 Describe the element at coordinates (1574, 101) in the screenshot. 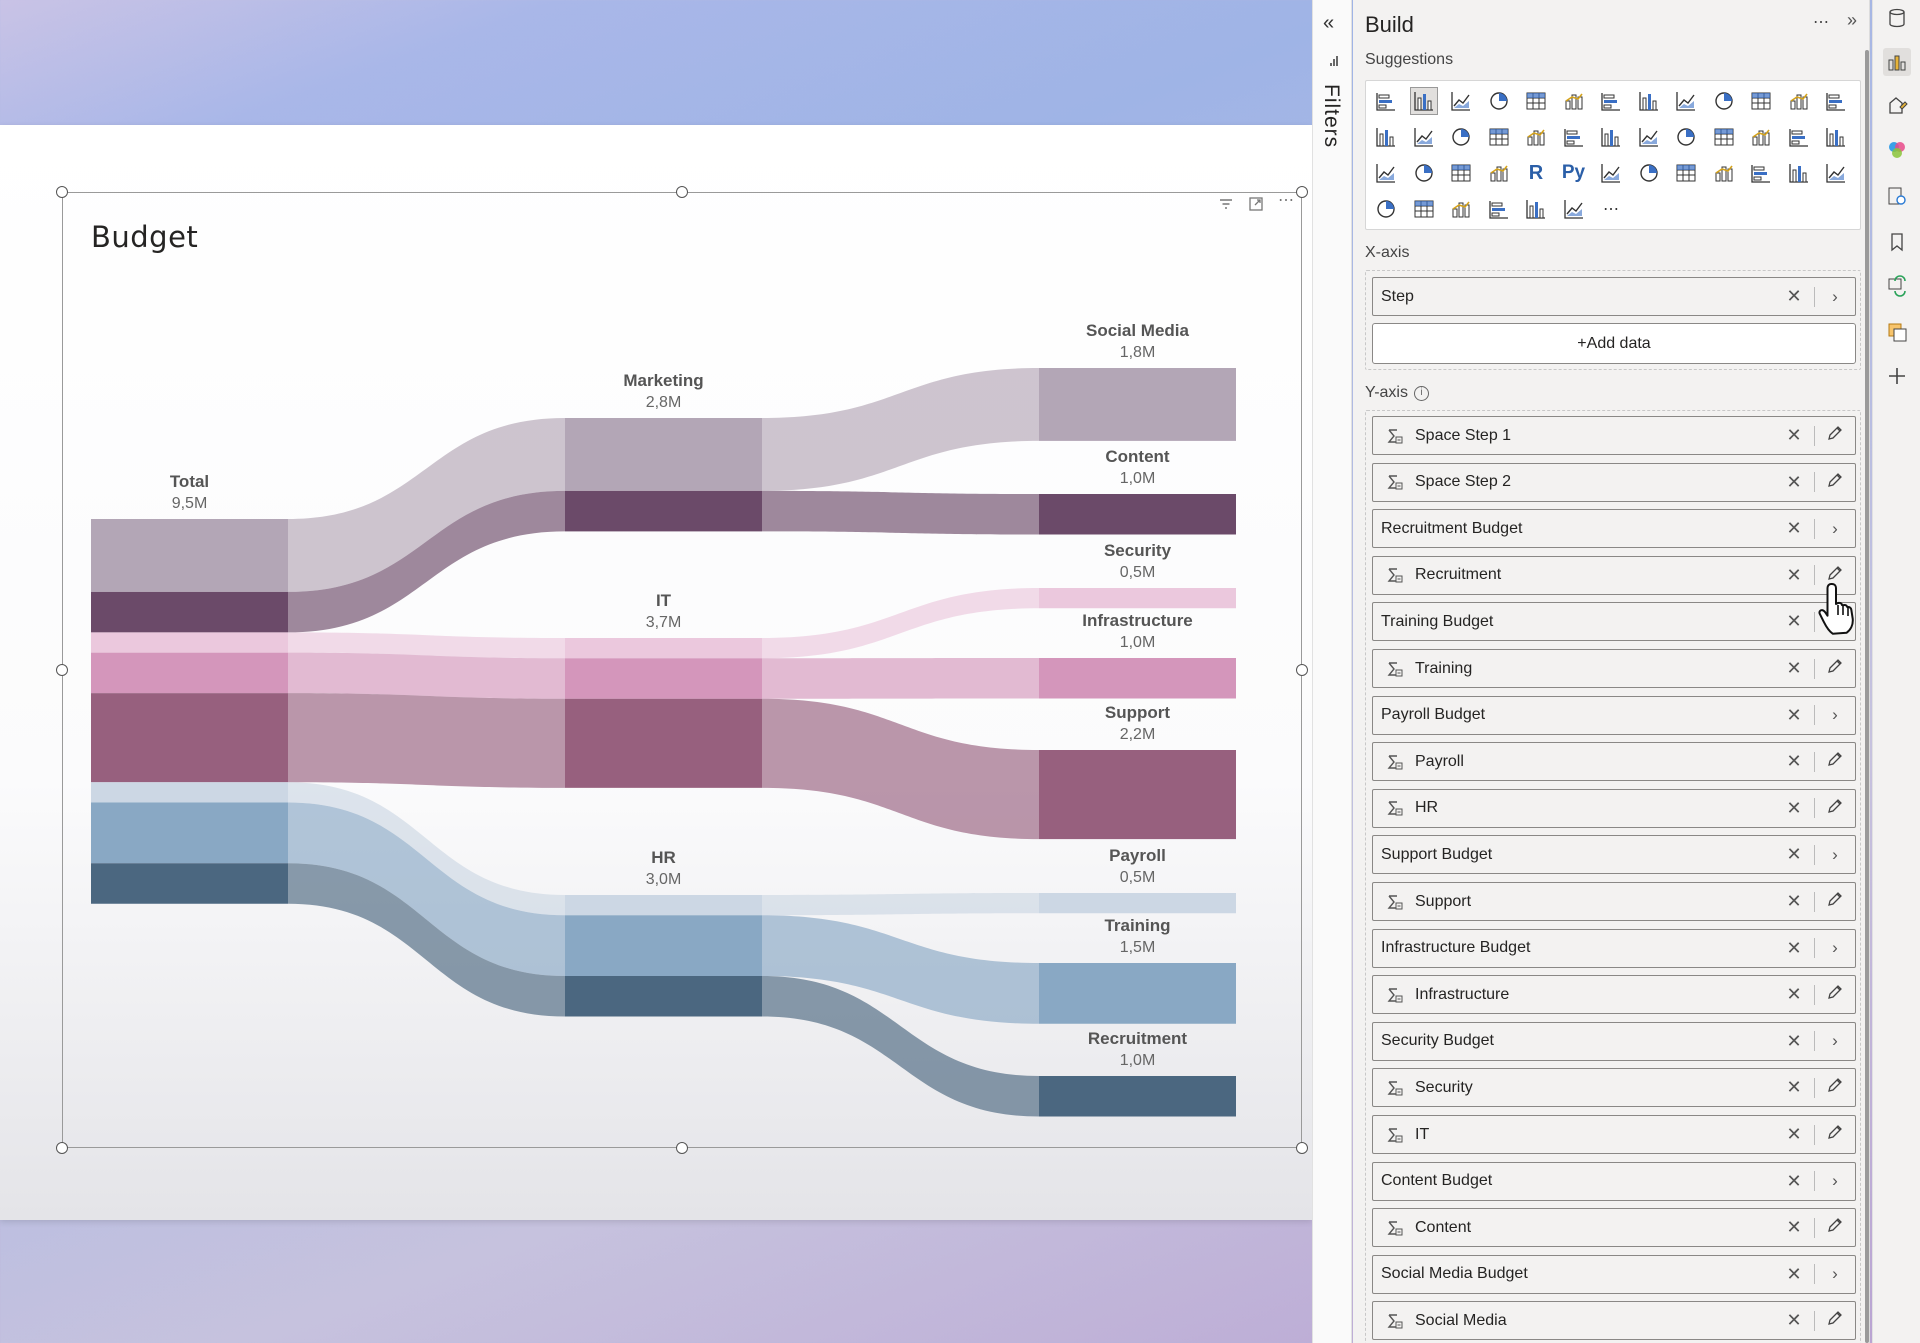

I see `100-stacked-column-chart-icon` at that location.